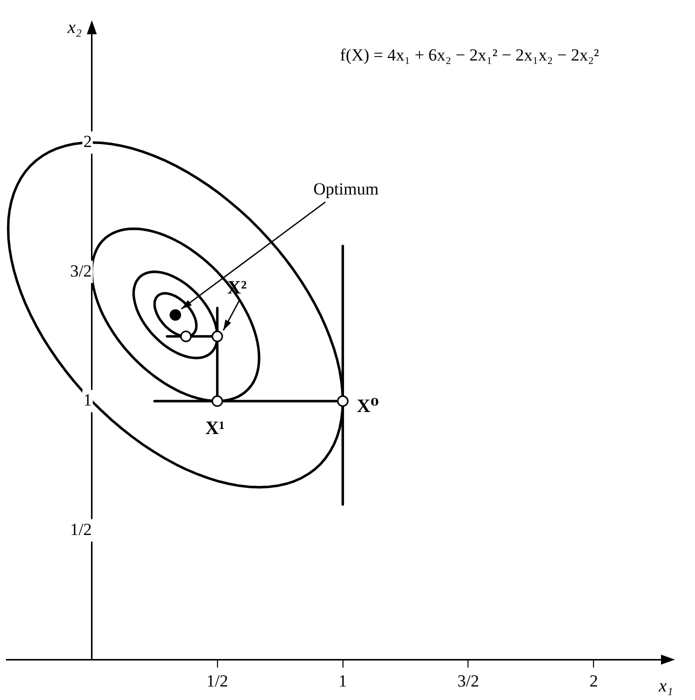  I want to click on x-tick-label: 3/2, so click(468, 680).